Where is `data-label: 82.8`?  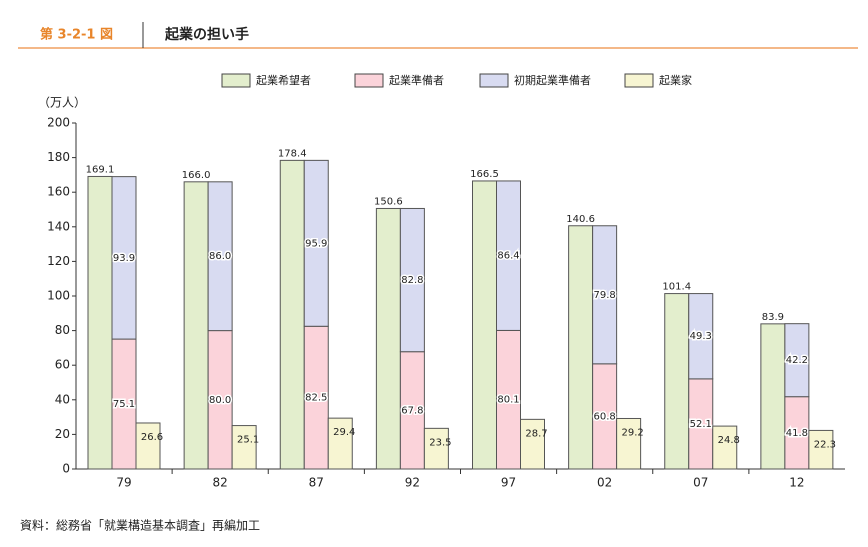
data-label: 82.8 is located at coordinates (412, 280).